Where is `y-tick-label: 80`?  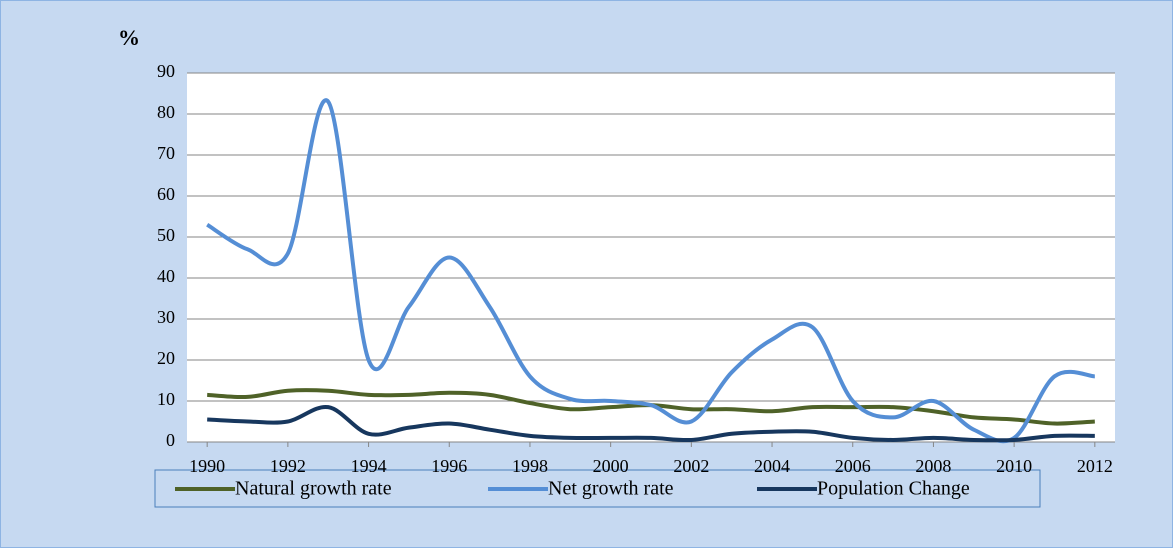
y-tick-label: 80 is located at coordinates (166, 112).